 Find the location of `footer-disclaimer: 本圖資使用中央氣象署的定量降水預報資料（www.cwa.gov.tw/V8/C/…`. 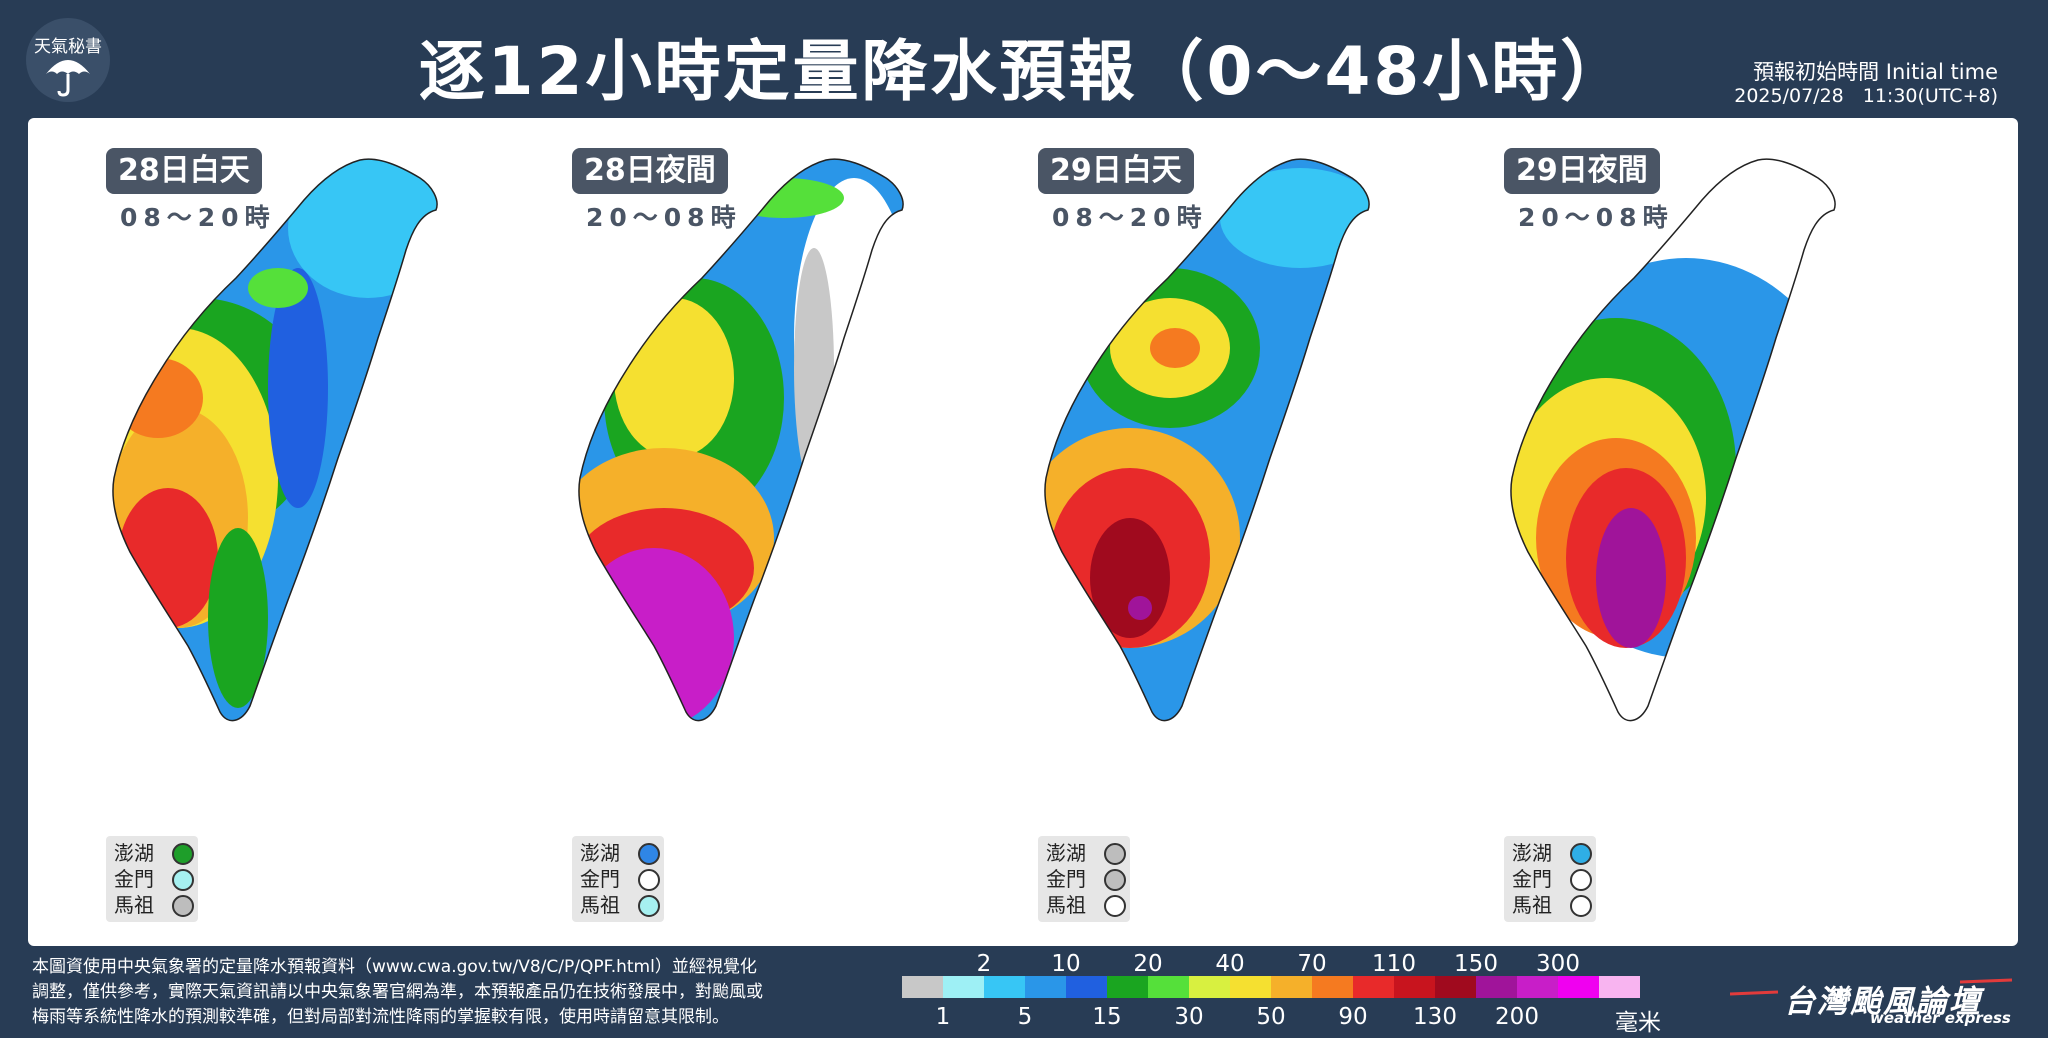

footer-disclaimer: 本圖資使用中央氣象署的定量降水預報資料（www.cwa.gov.tw/V8/C/… is located at coordinates (467, 992).